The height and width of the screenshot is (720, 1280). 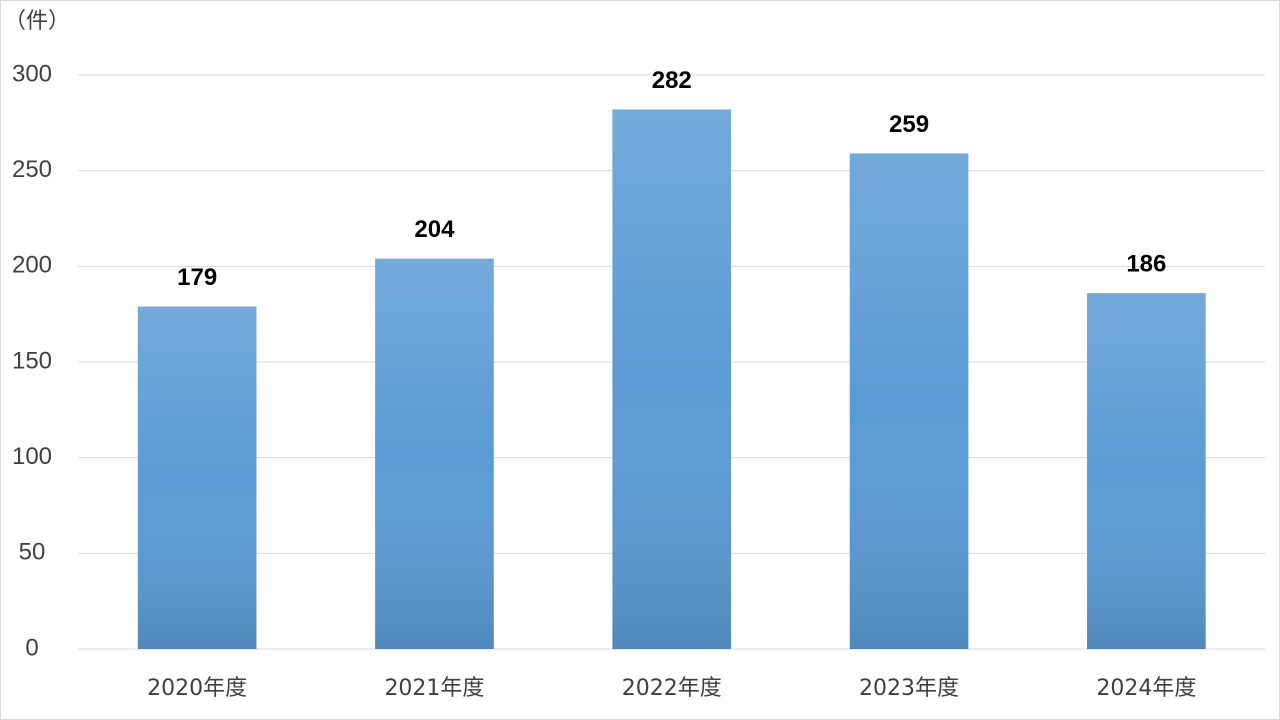 I want to click on value-label: 179, so click(x=197, y=277).